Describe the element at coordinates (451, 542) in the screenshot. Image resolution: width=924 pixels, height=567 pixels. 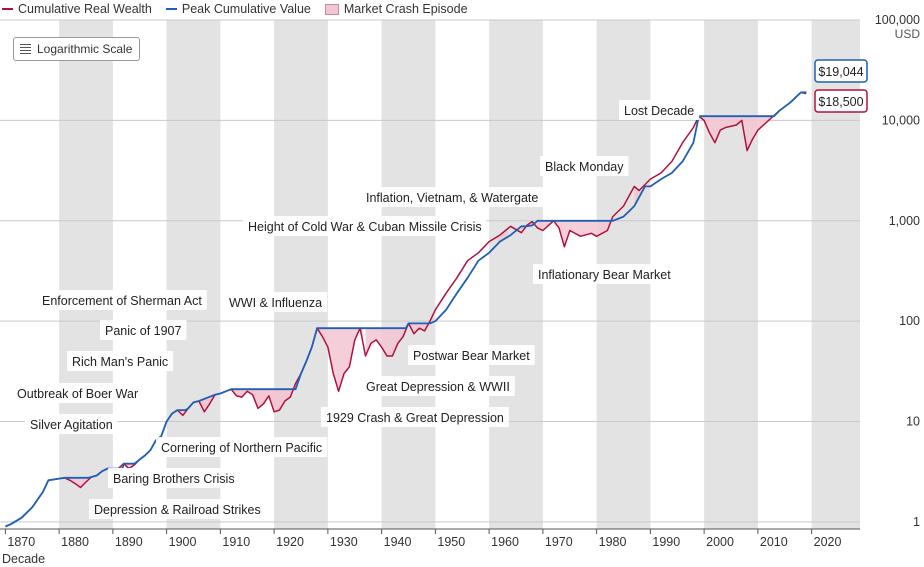
I see `x-tick-label: 1950` at that location.